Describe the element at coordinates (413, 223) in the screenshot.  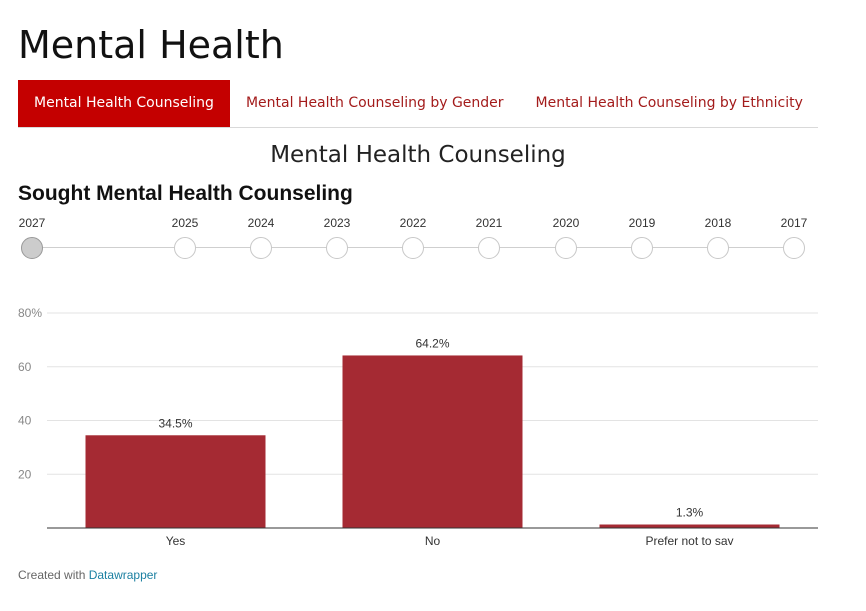
I see `timeline-year-label: 2022` at that location.